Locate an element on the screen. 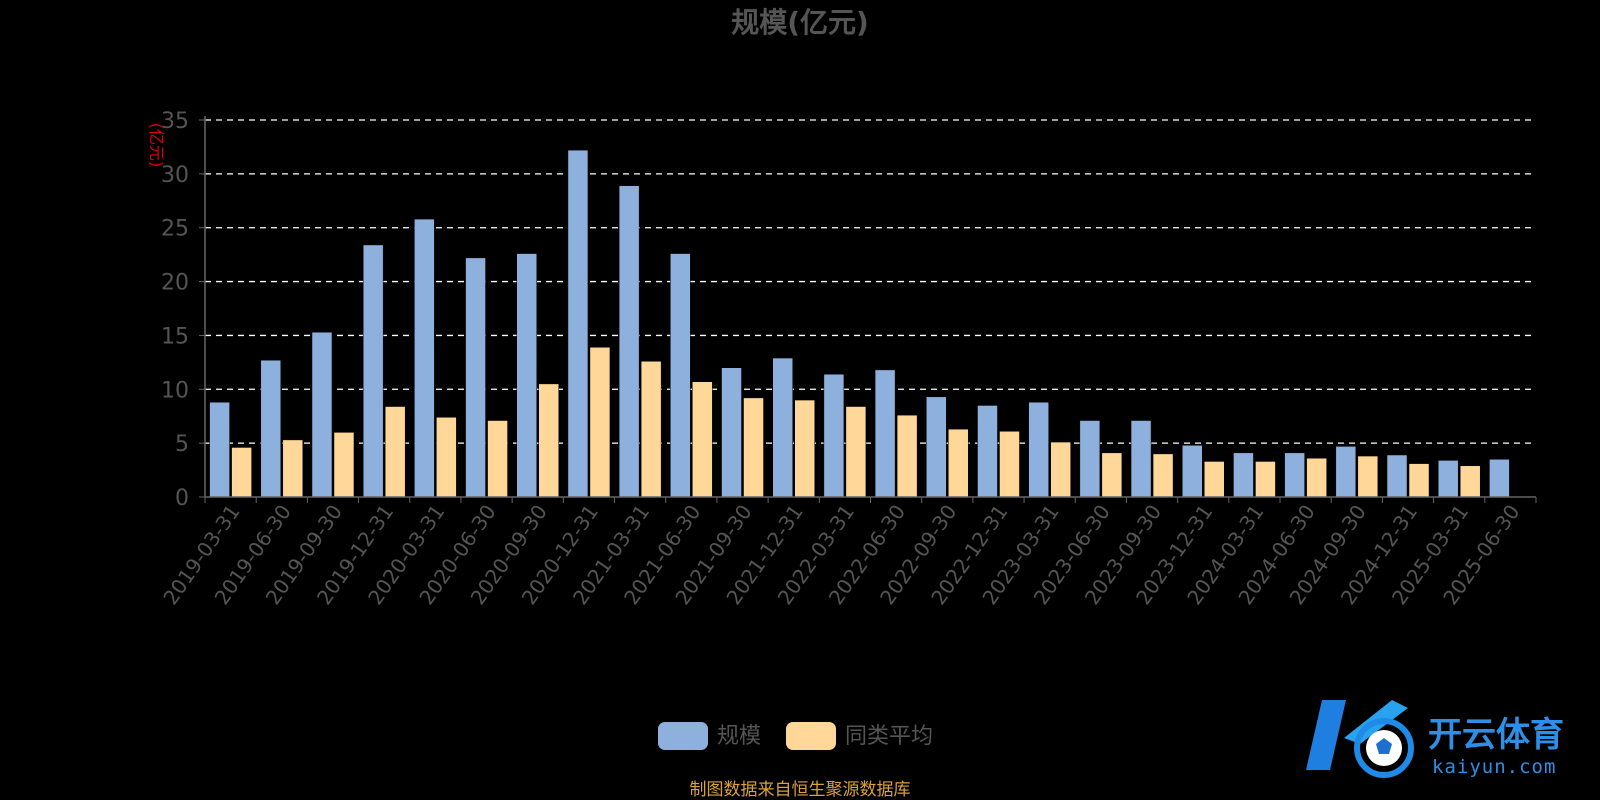 The image size is (1600, 800). watermark-logo: 开云体育 kaiyun.com is located at coordinates (1435, 739).